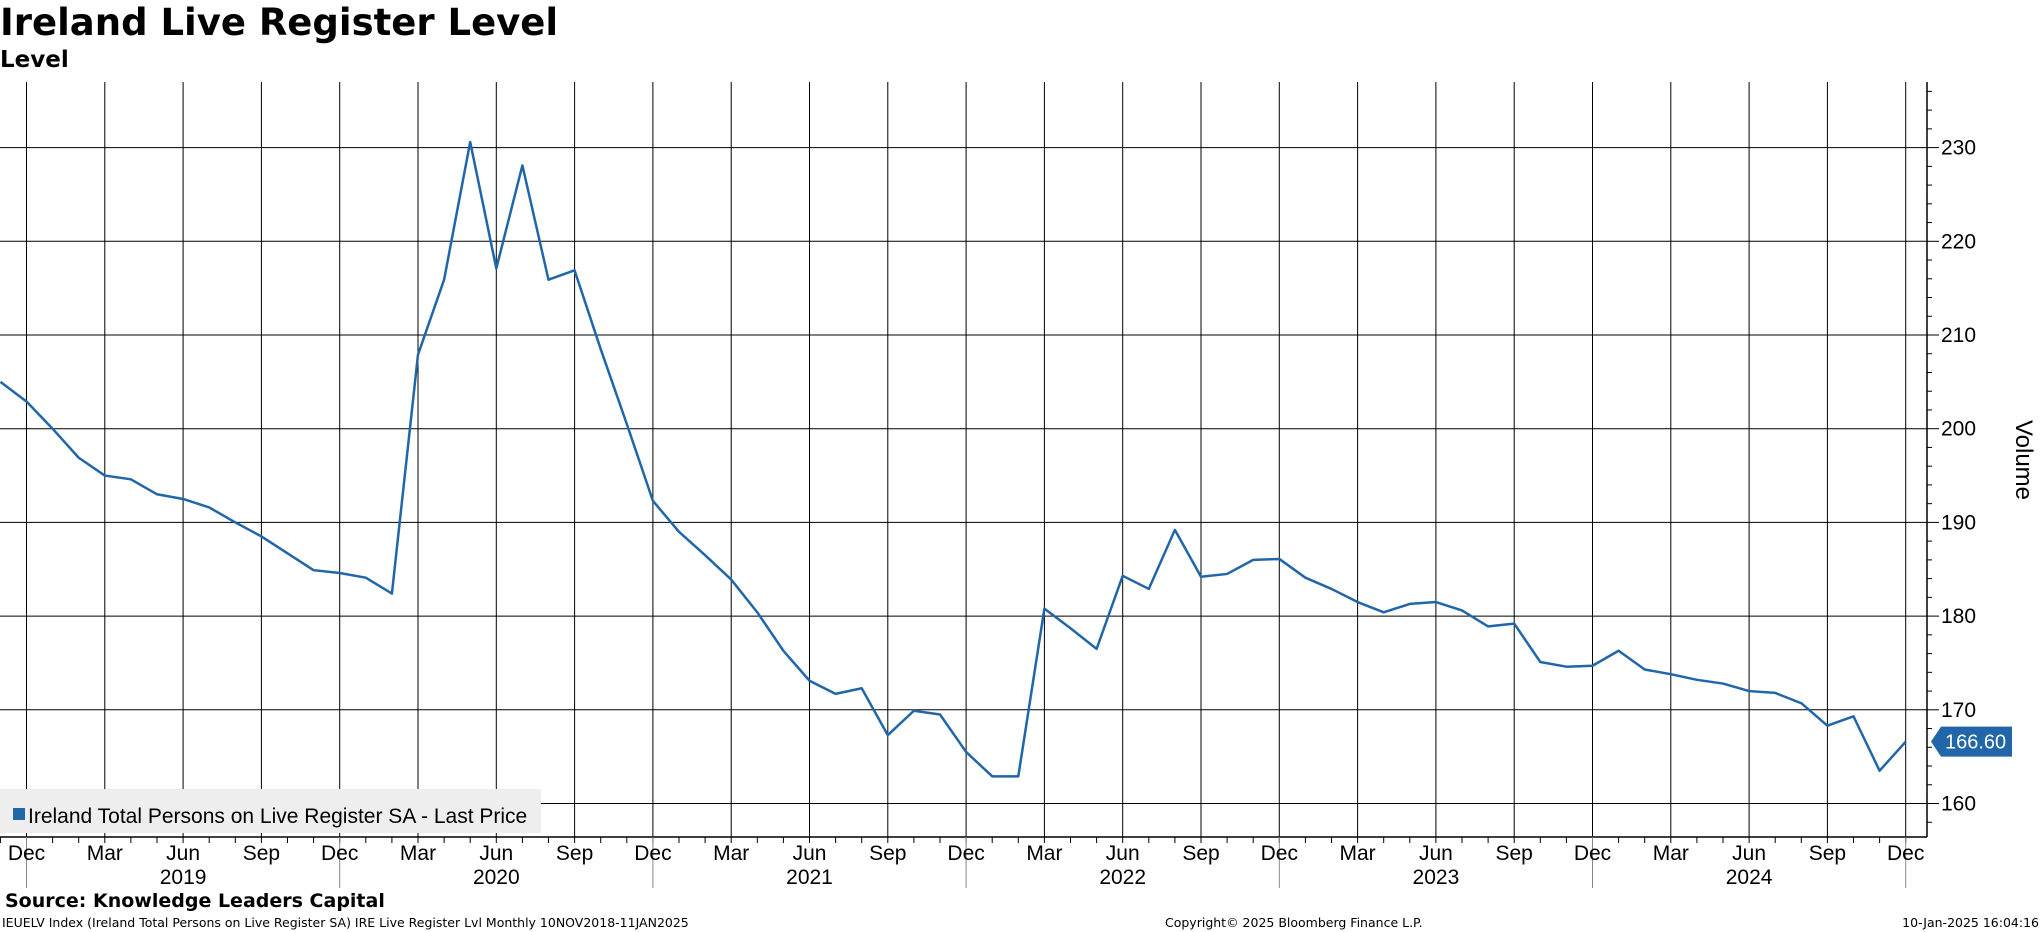 This screenshot has width=2041, height=932. I want to click on chart-subtitle: Level, so click(34, 60).